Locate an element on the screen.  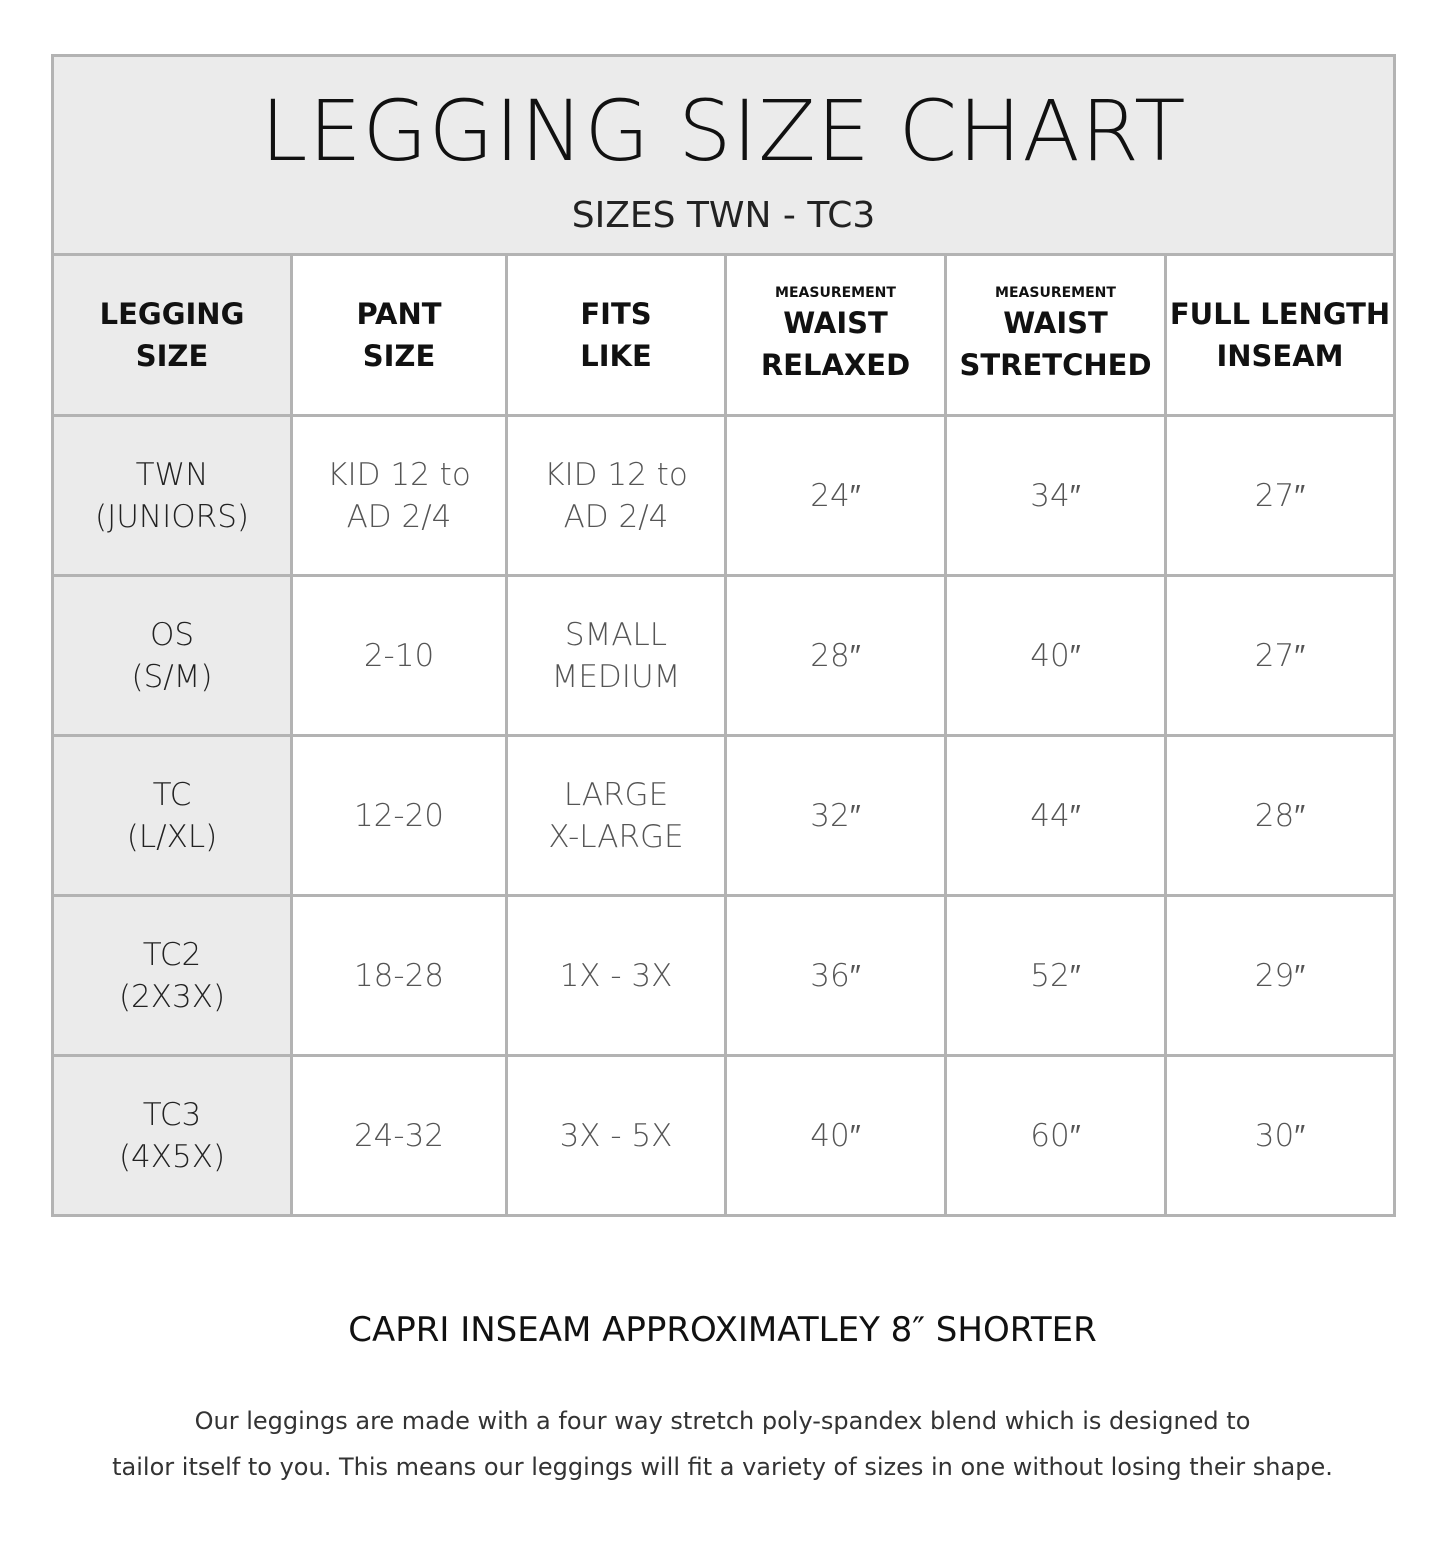
header-text: FULL LENGTH is located at coordinates (1280, 314).